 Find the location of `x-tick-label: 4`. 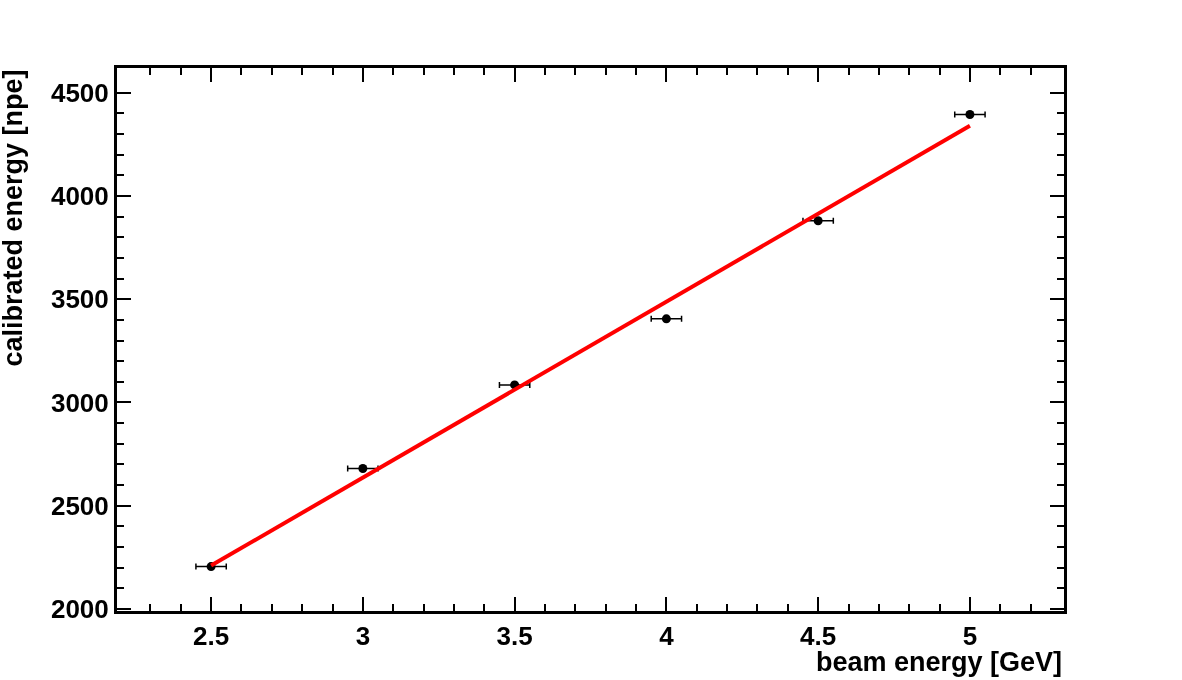

x-tick-label: 4 is located at coordinates (667, 636).